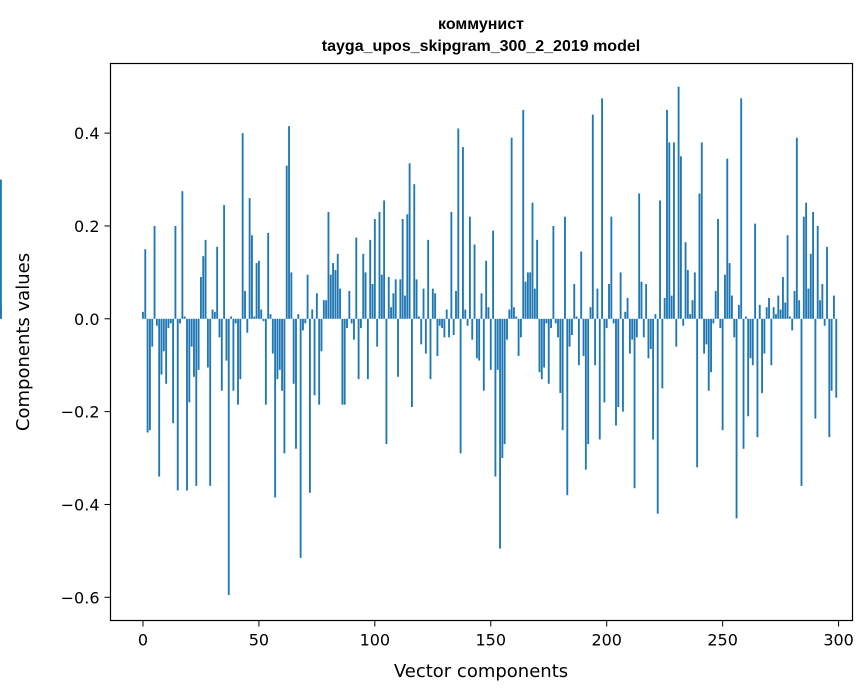 The image size is (867, 696). What do you see at coordinates (80, 597) in the screenshot?
I see `y-tick-label: −0.6` at bounding box center [80, 597].